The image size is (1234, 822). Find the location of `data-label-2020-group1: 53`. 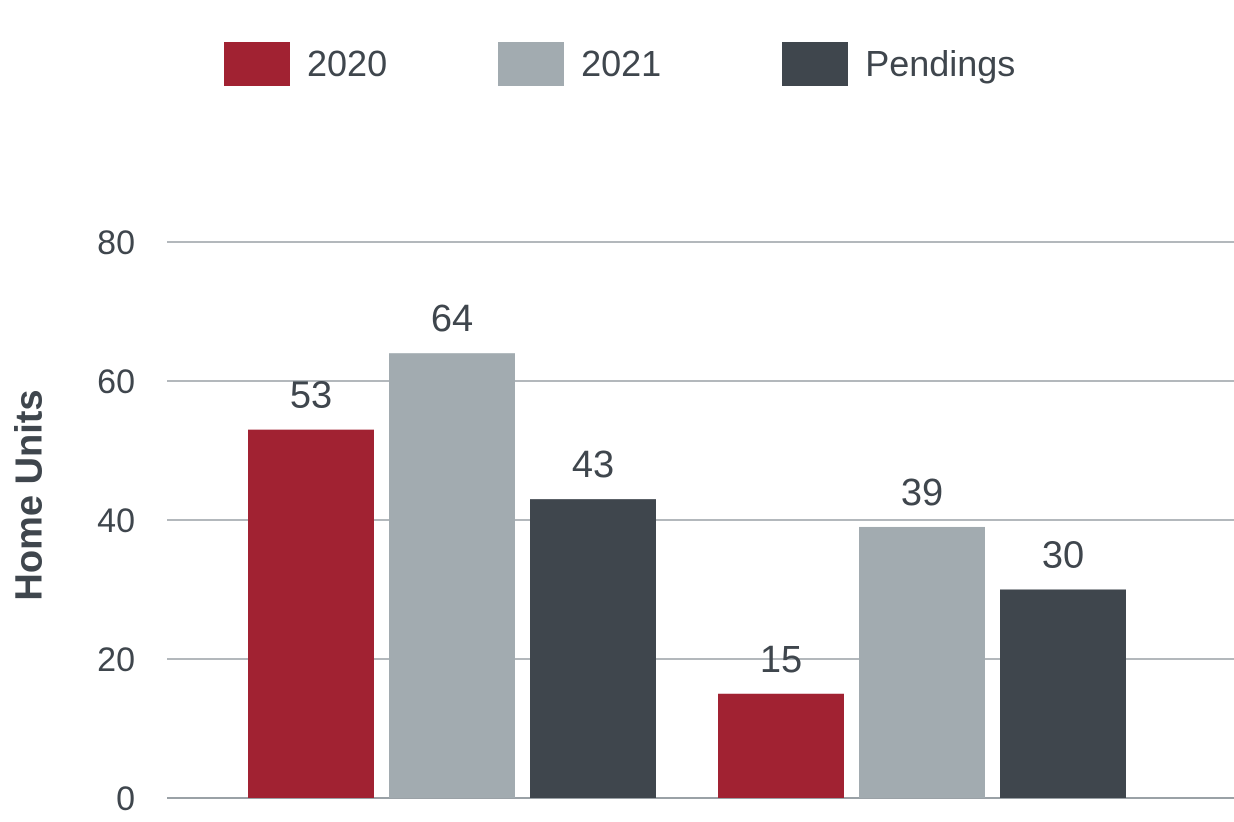

data-label-2020-group1: 53 is located at coordinates (311, 396).